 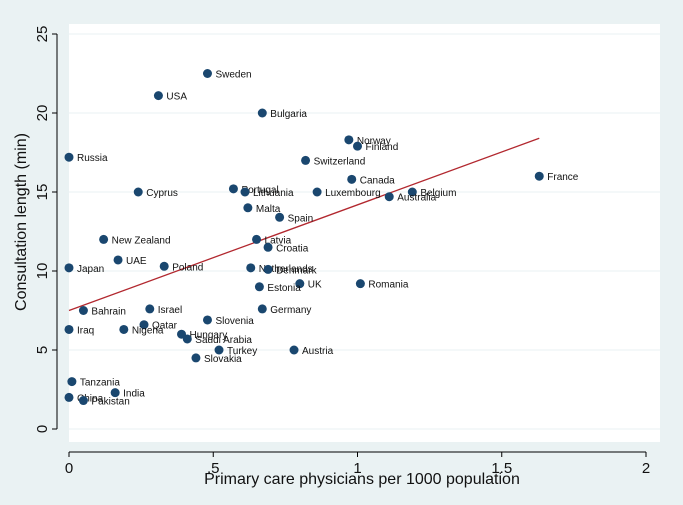 What do you see at coordinates (42, 350) in the screenshot?
I see `y-tick-label: 5` at bounding box center [42, 350].